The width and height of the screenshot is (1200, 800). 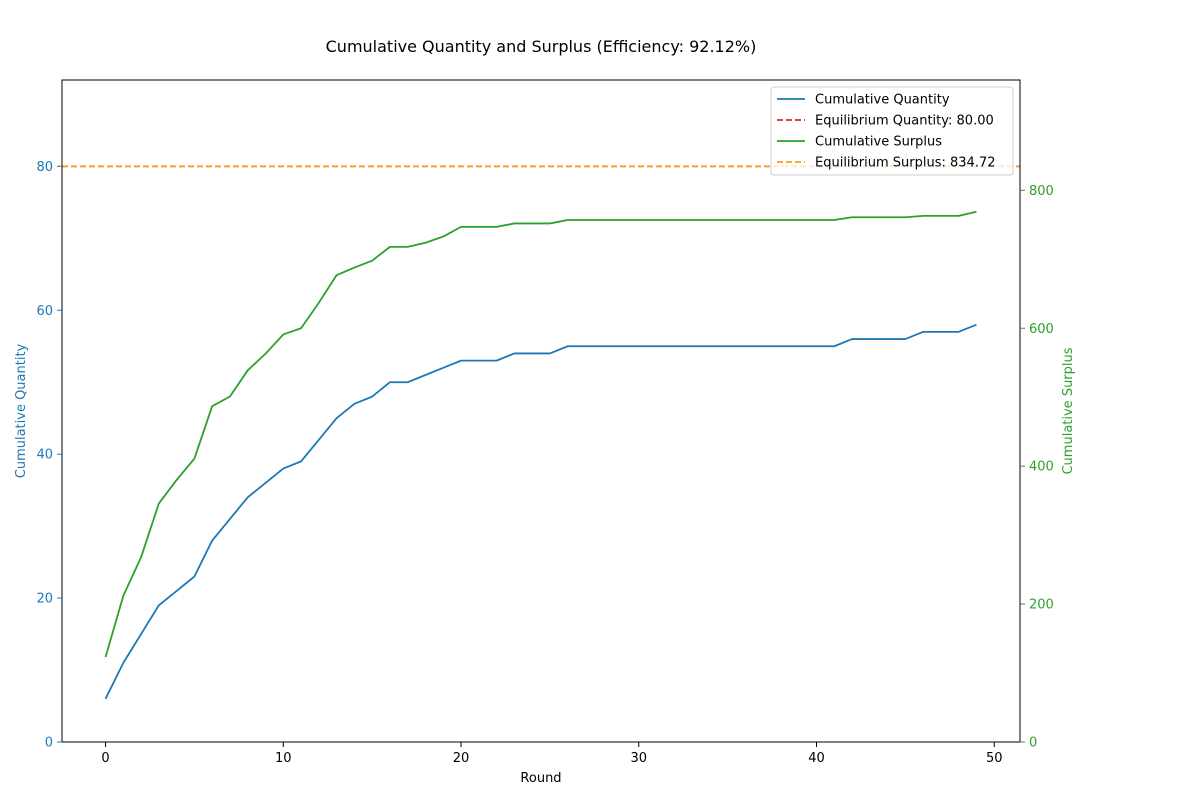 I want to click on legend-box, so click(x=892, y=131).